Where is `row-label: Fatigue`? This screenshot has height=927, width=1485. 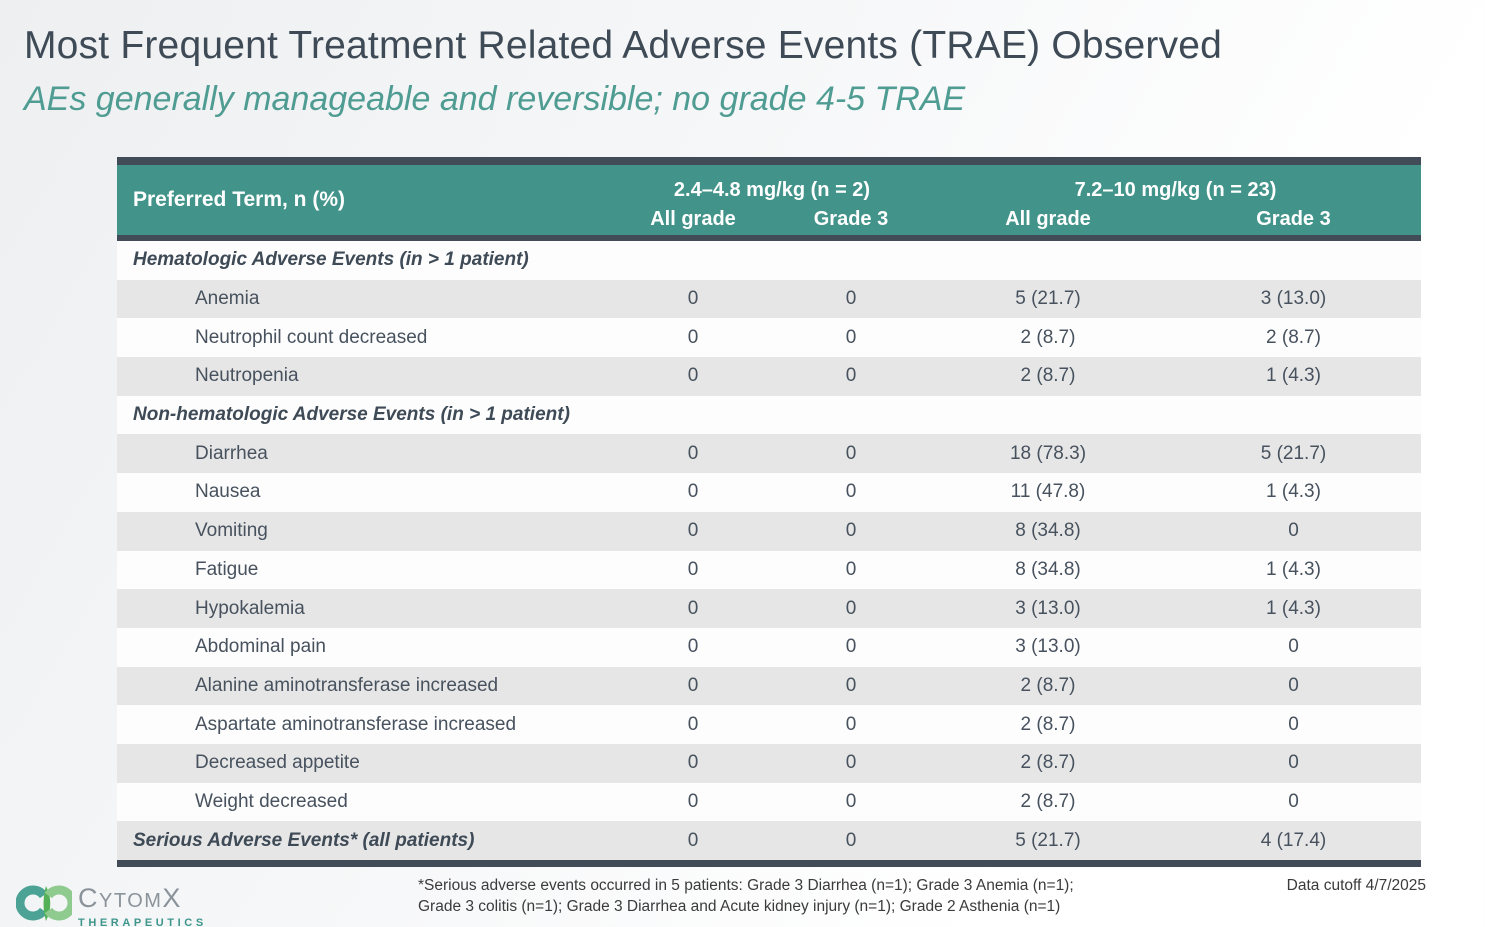 row-label: Fatigue is located at coordinates (227, 569).